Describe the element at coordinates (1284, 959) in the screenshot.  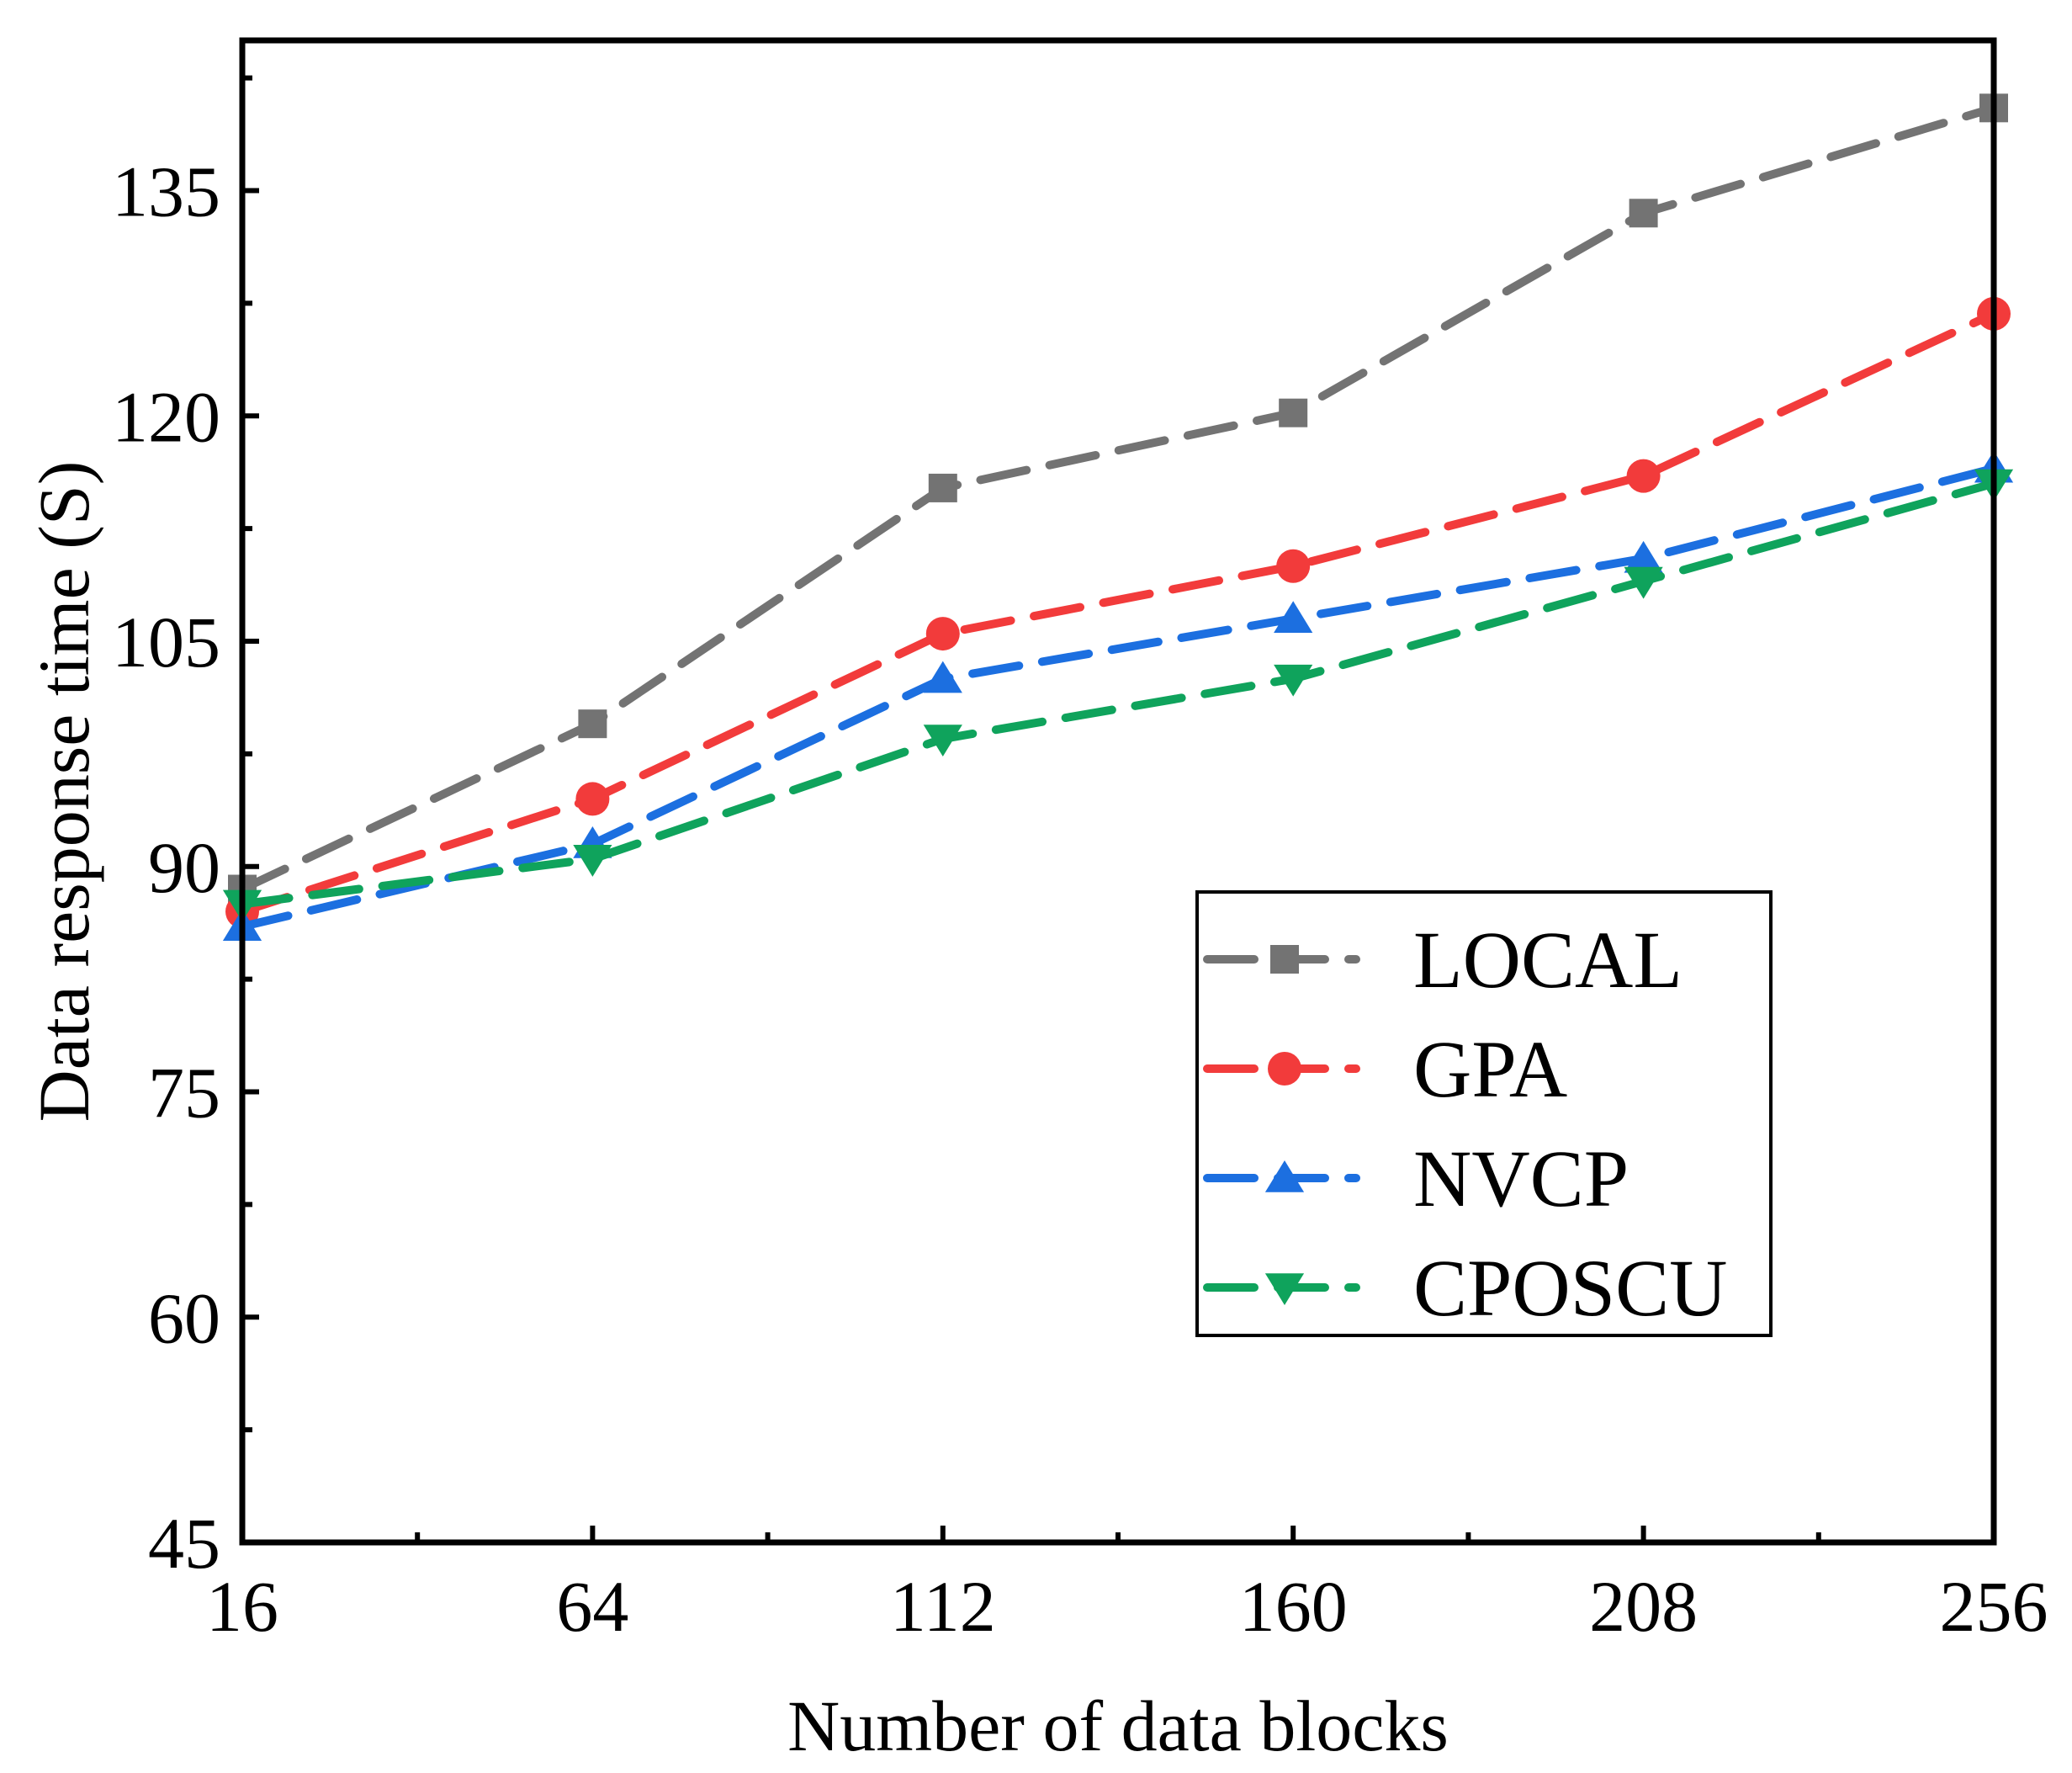
I see `legend-marker-local` at that location.